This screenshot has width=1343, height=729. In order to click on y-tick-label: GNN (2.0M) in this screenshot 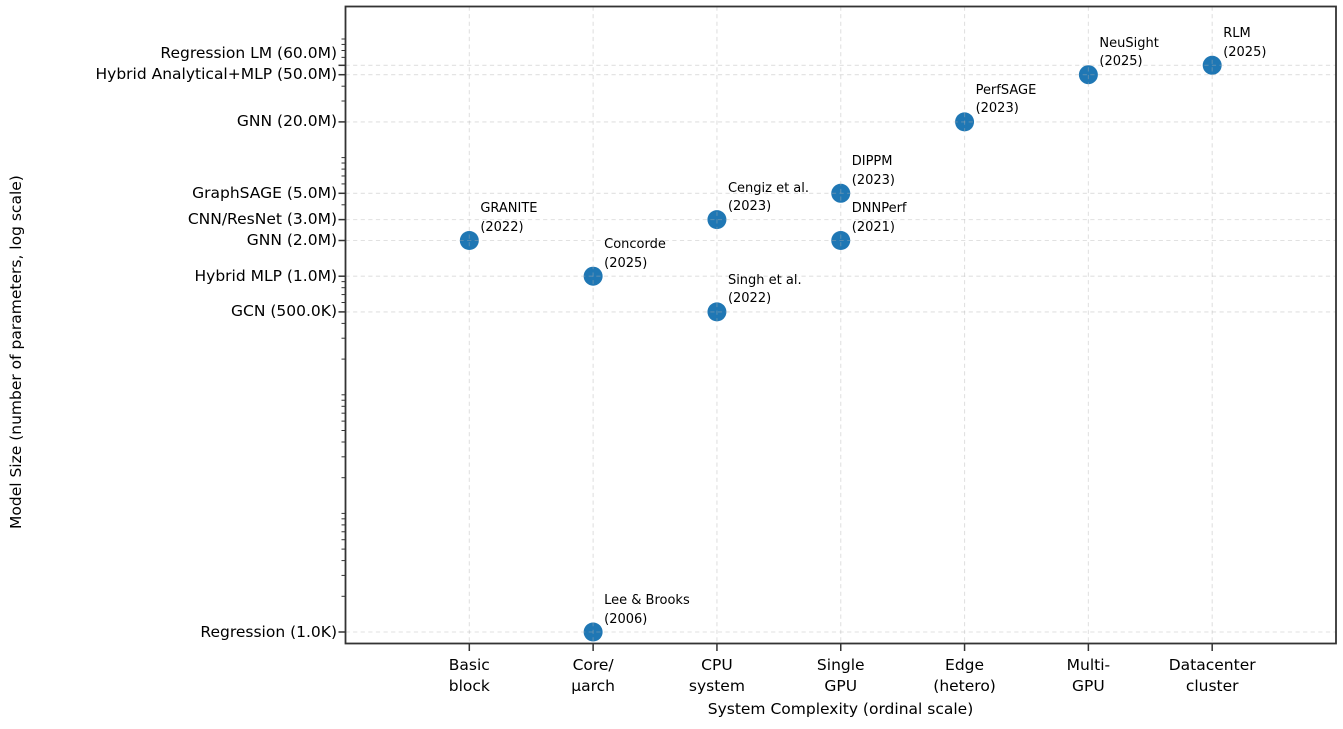, I will do `click(291, 239)`.